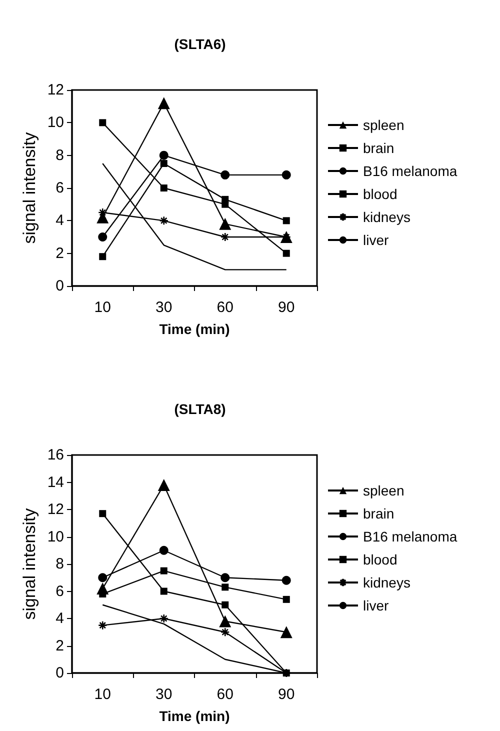  What do you see at coordinates (55, 482) in the screenshot?
I see `y-tick-label: 14` at bounding box center [55, 482].